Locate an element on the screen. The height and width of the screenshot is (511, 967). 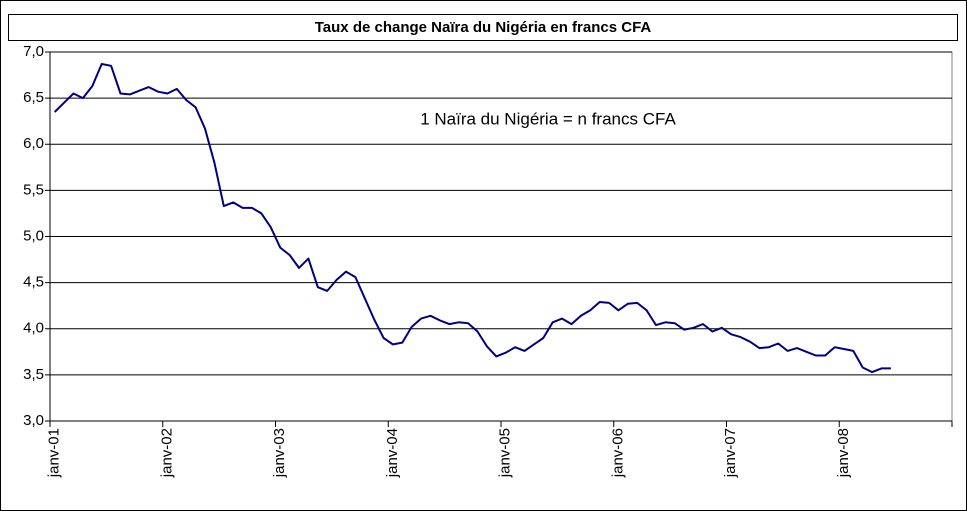
x-tick-label: janv-08 is located at coordinates (843, 453).